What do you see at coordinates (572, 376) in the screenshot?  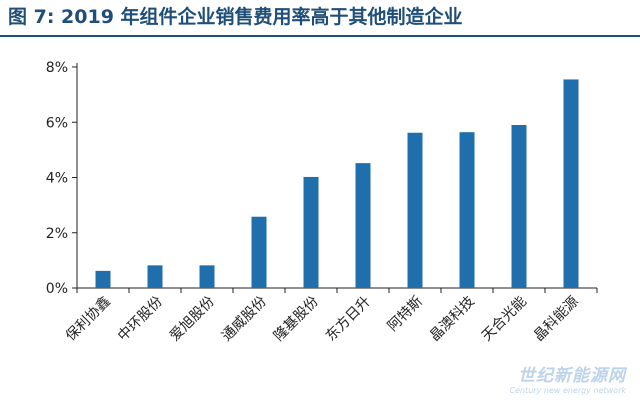 I see `watermark-text: 世纪新能源网` at bounding box center [572, 376].